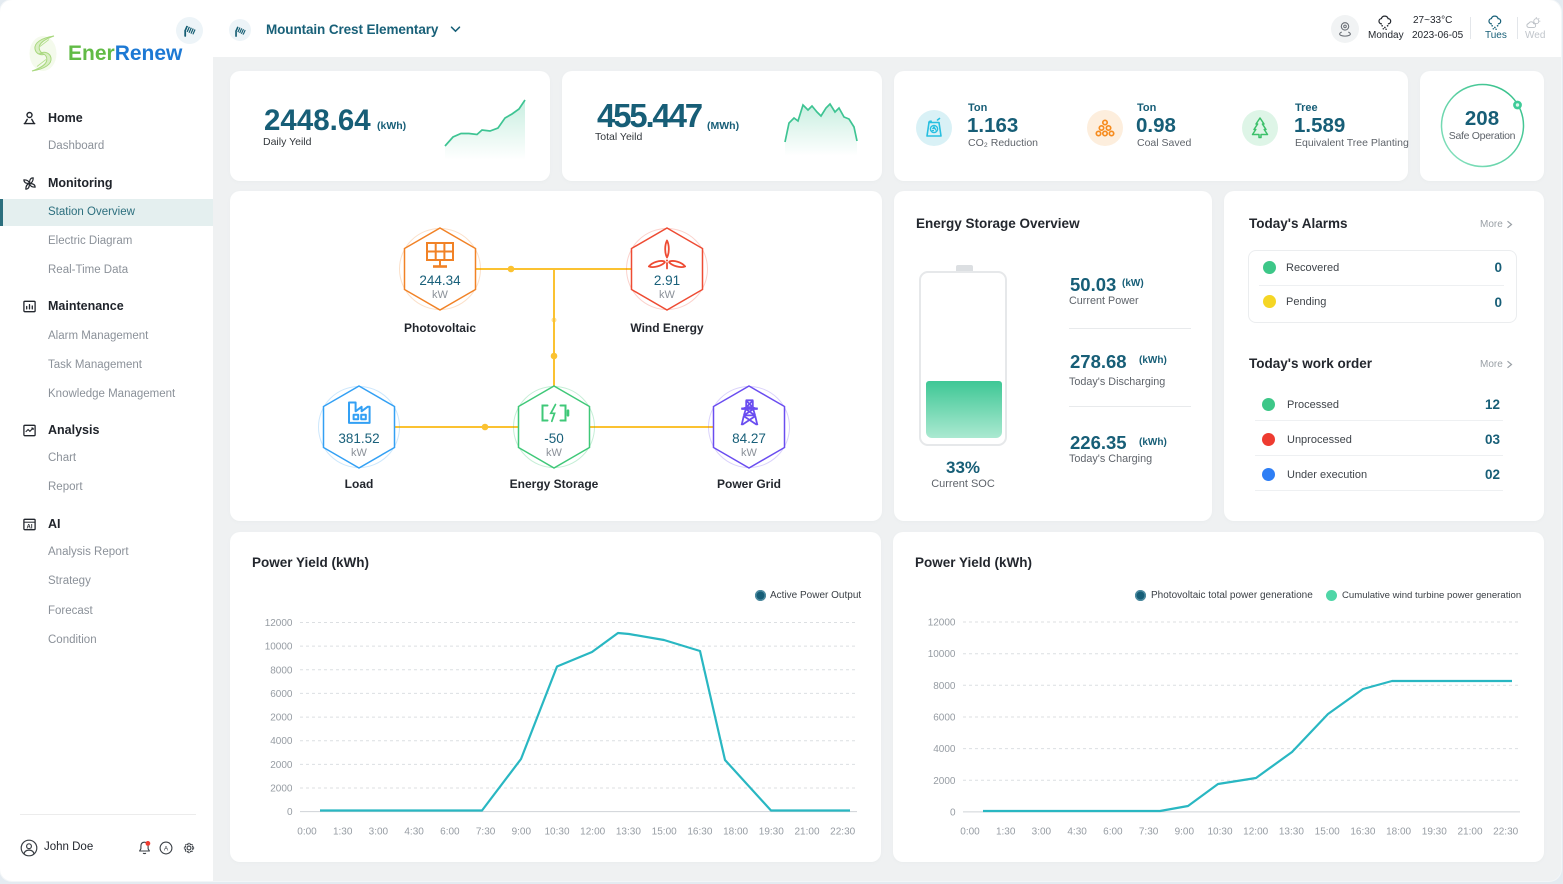  Describe the element at coordinates (440, 328) in the screenshot. I see `svg-text: Photovoltaic` at that location.